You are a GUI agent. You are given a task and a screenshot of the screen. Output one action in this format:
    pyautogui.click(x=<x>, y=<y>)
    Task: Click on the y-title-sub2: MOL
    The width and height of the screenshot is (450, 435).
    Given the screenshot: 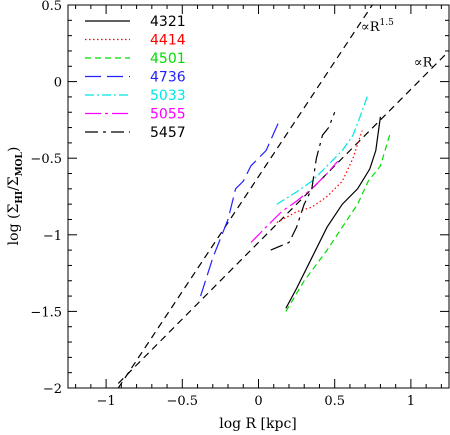 What is the action you would take?
    pyautogui.click(x=20, y=163)
    